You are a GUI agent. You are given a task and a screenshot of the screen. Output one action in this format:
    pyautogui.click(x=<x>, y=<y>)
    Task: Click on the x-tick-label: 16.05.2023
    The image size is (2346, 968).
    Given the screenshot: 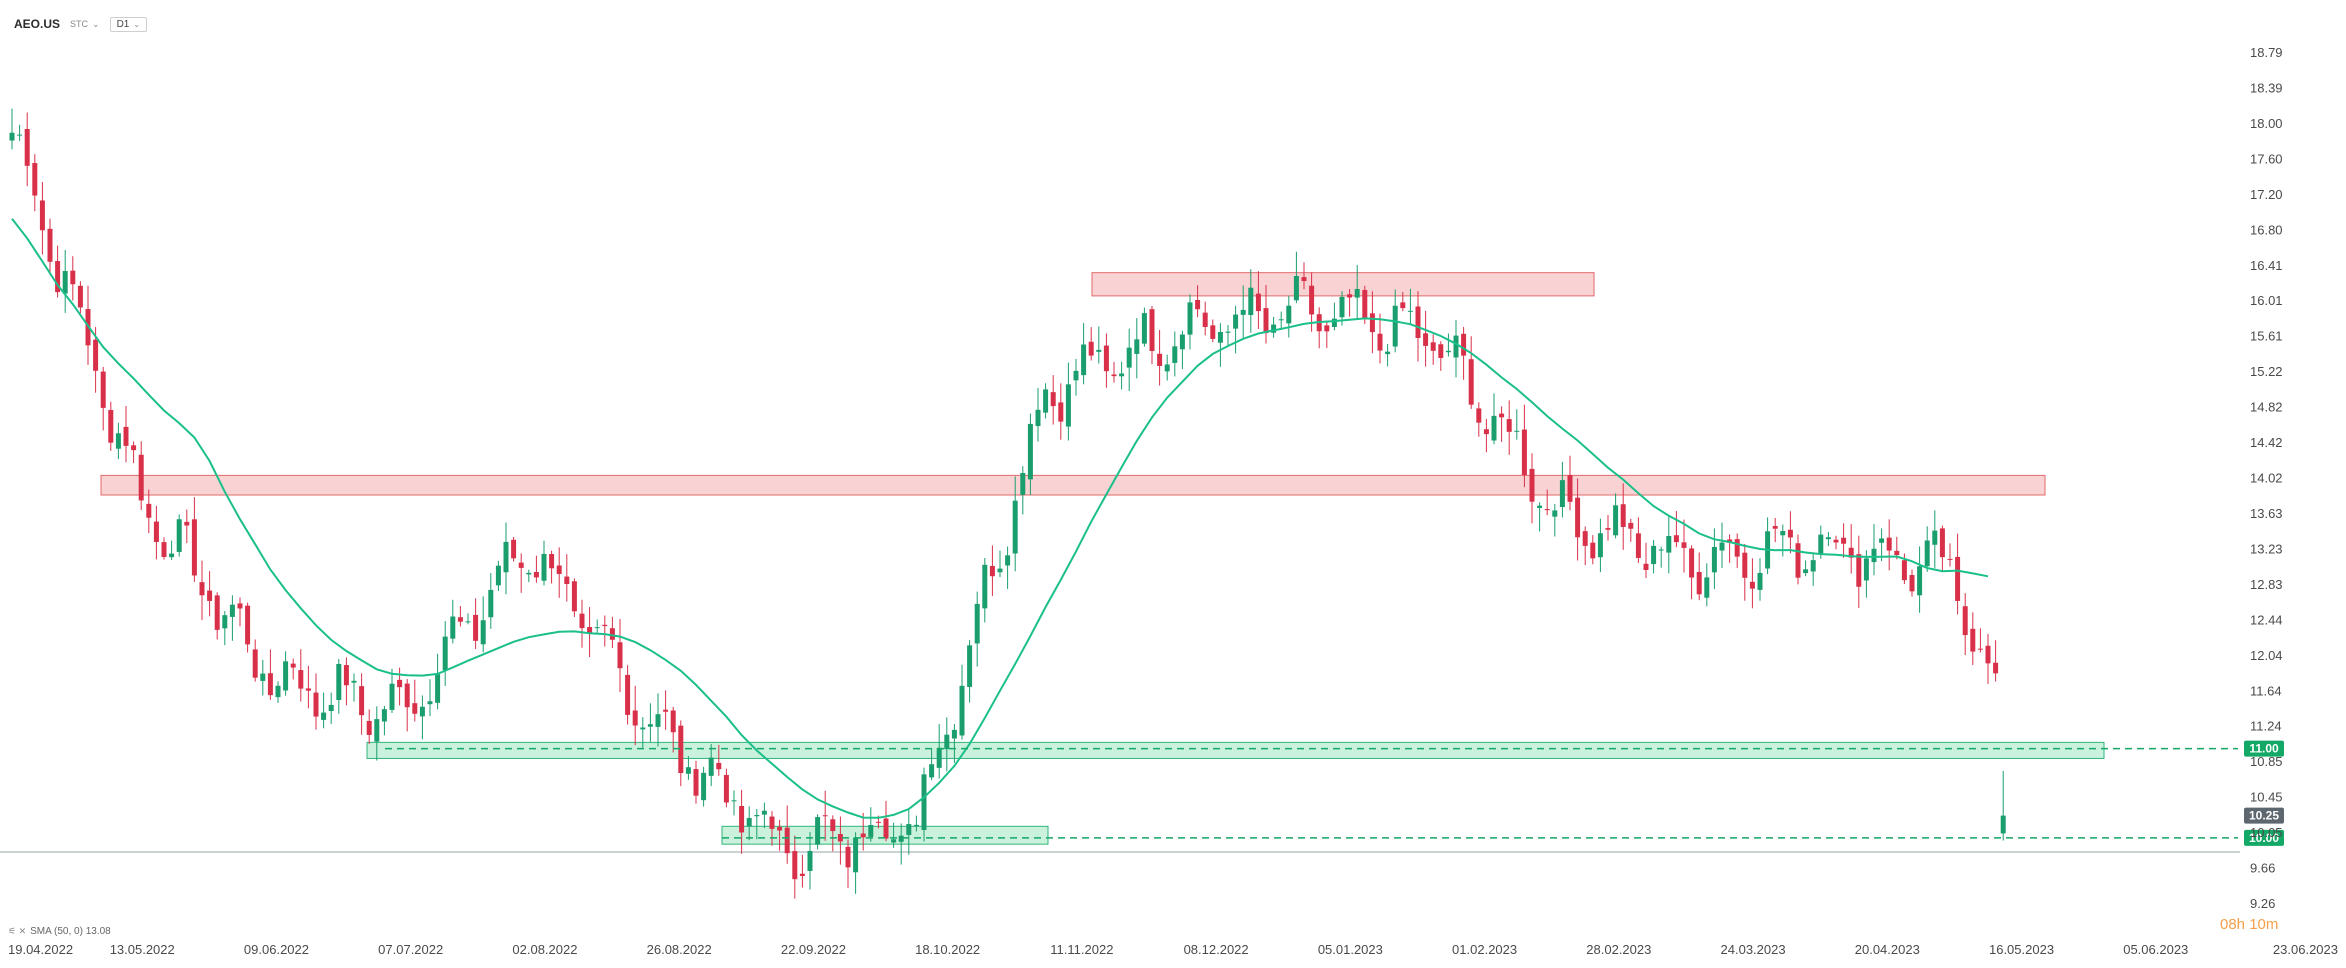 What is the action you would take?
    pyautogui.click(x=2021, y=949)
    